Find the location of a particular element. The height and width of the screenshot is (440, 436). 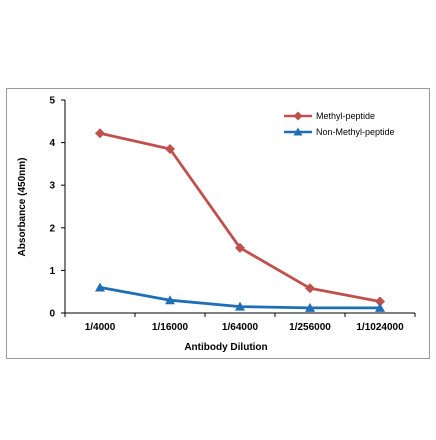

x-tick-label-3: 1/256000 is located at coordinates (310, 327).